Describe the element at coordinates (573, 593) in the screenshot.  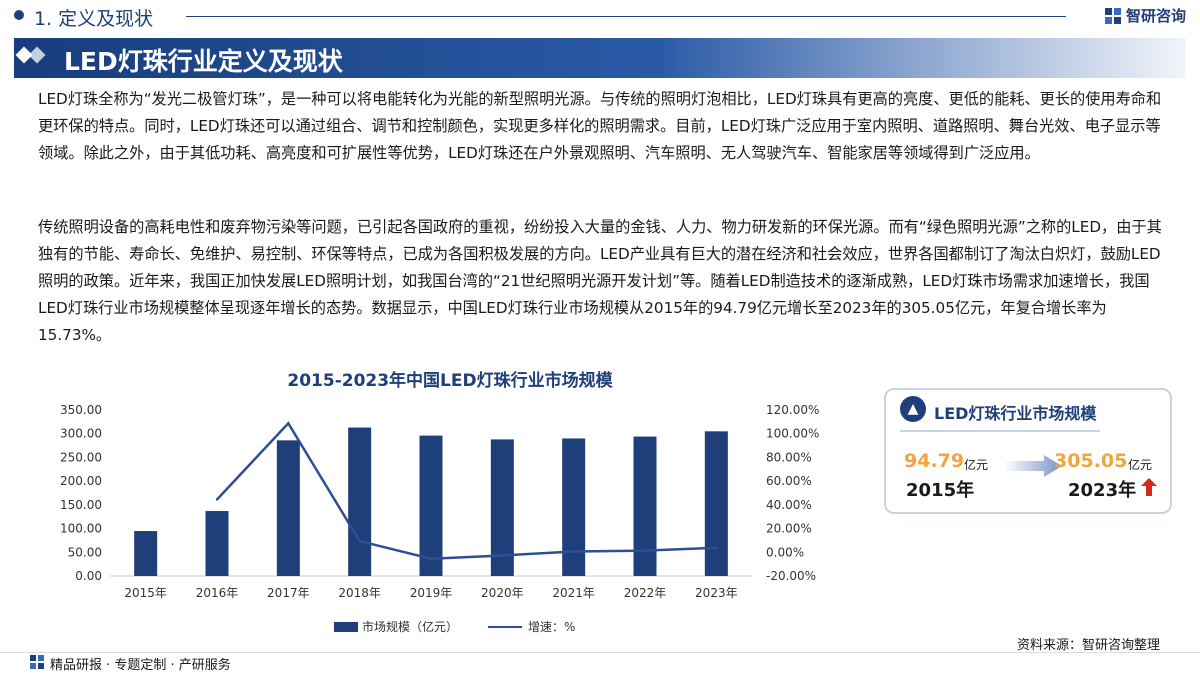
I see `x-tick-label: 2021年` at that location.